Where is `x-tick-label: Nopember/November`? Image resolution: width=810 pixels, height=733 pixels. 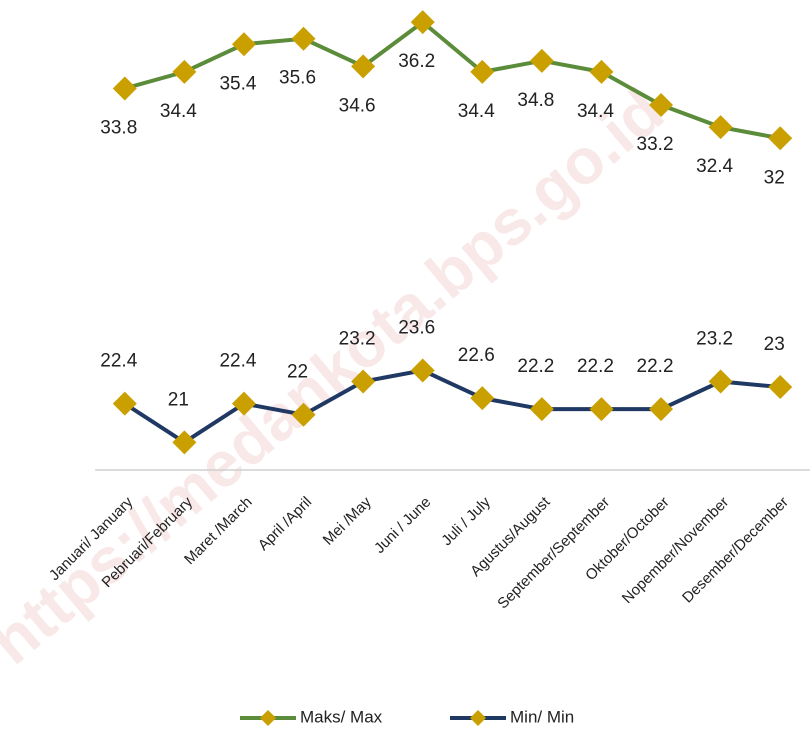 x-tick-label: Nopember/November is located at coordinates (675, 550).